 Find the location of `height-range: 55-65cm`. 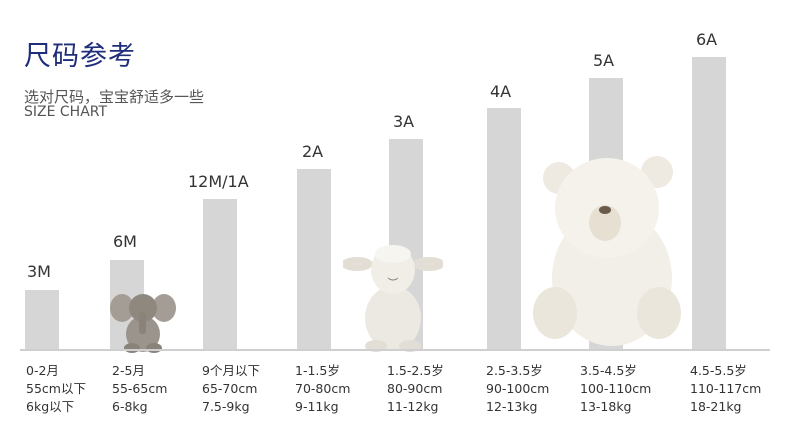

height-range: 55-65cm is located at coordinates (140, 388).